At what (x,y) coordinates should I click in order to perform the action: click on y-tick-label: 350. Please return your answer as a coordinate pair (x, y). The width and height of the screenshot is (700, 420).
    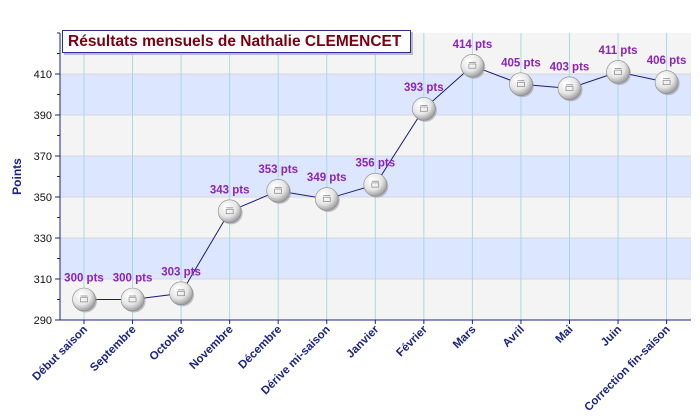
    Looking at the image, I should click on (43, 198).